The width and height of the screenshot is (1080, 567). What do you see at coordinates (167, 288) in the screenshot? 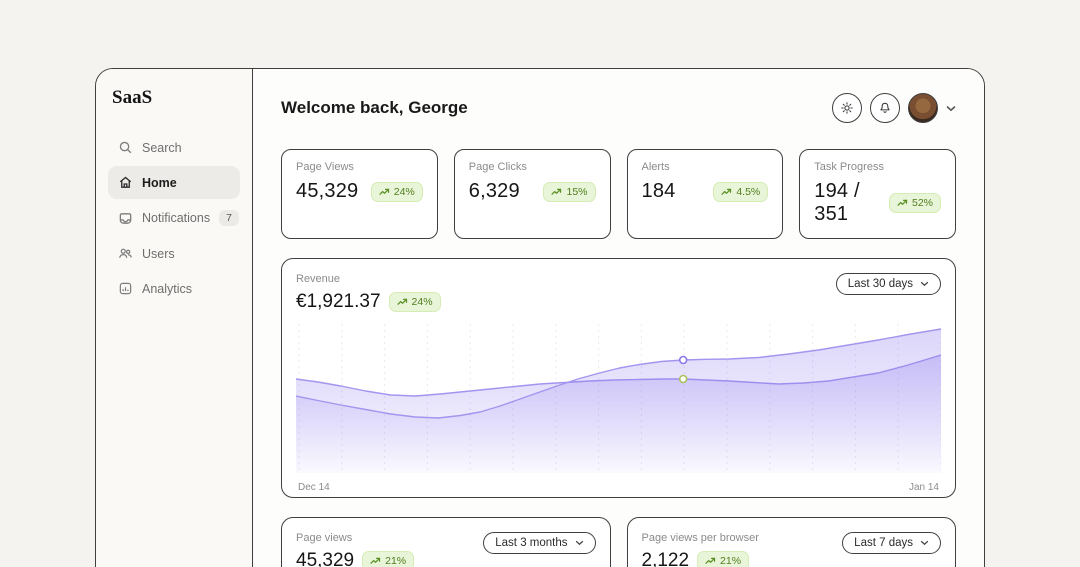
I see `sidebar-item-label: Analytics` at bounding box center [167, 288].